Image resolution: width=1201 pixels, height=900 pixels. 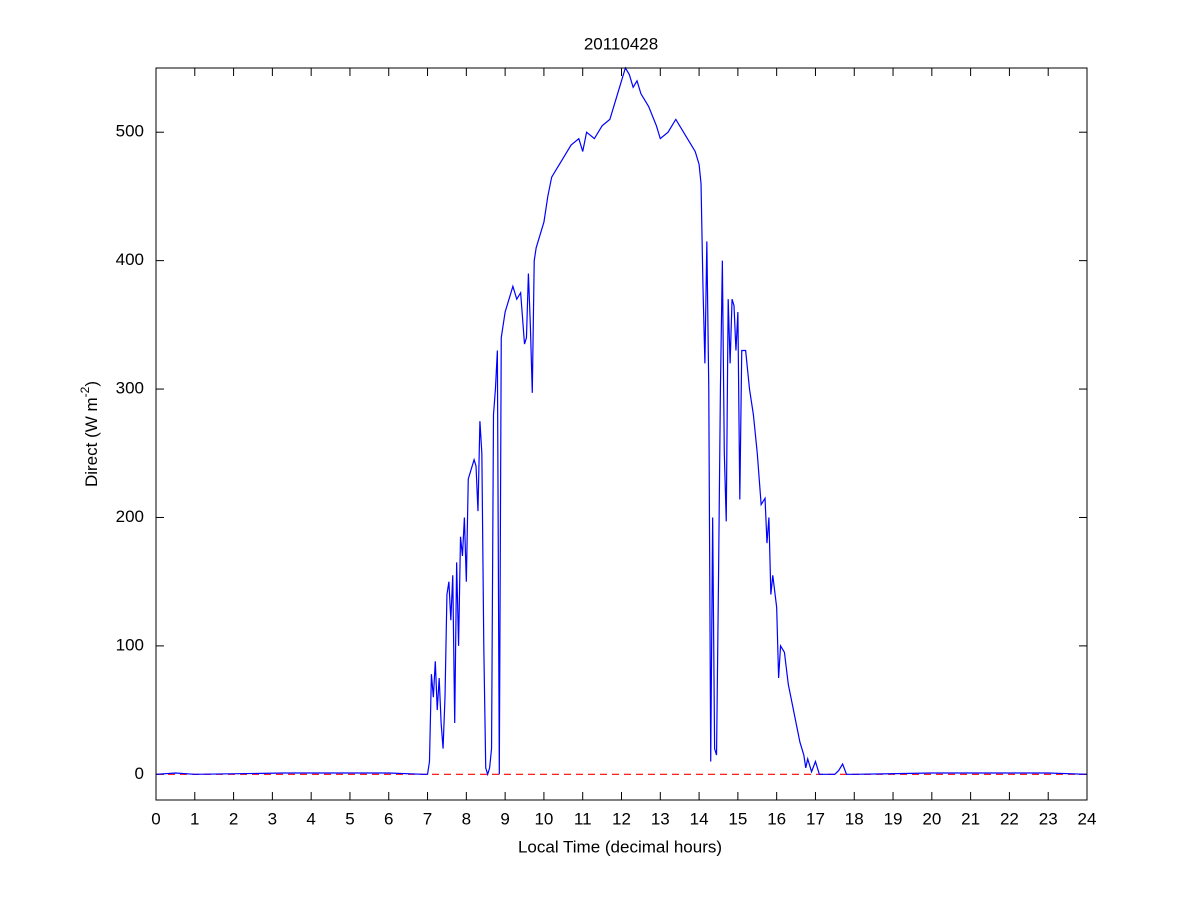 What do you see at coordinates (194, 818) in the screenshot?
I see `x-tick-label: 1` at bounding box center [194, 818].